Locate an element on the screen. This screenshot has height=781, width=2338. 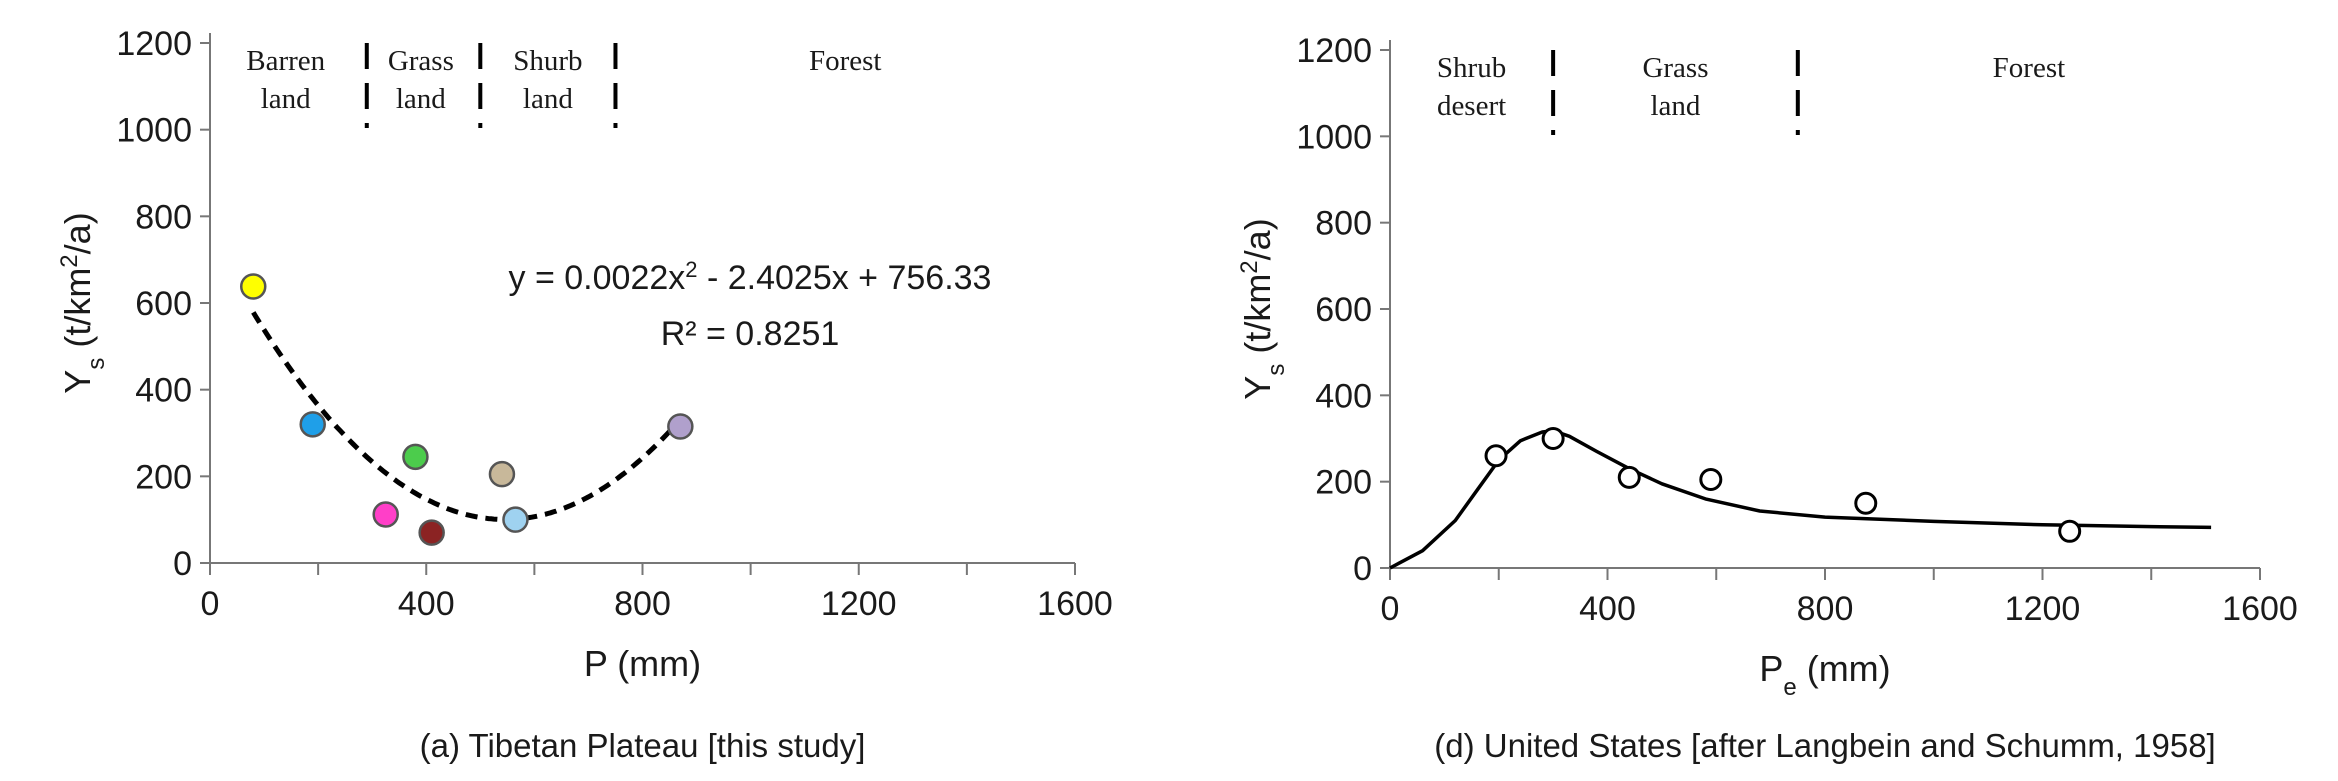
r-squared-label: R² = 0.8251 is located at coordinates (750, 334).